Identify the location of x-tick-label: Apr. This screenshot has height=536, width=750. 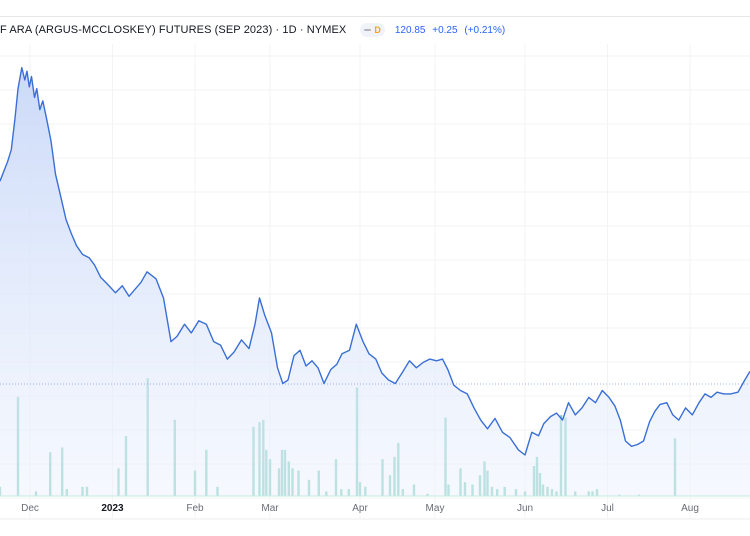
(360, 508).